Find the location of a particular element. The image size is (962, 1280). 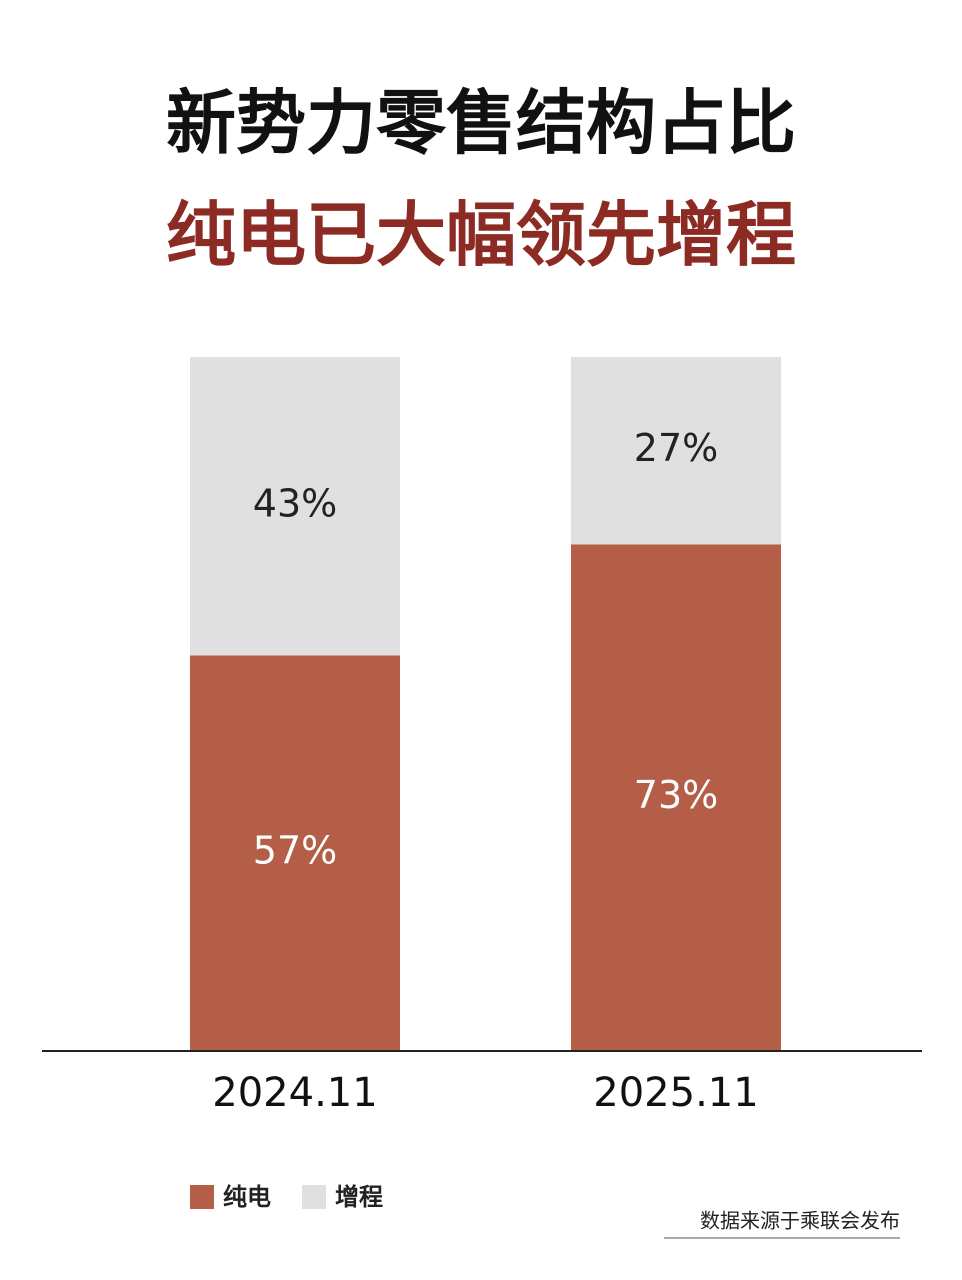

data-label: 57% is located at coordinates (295, 851).